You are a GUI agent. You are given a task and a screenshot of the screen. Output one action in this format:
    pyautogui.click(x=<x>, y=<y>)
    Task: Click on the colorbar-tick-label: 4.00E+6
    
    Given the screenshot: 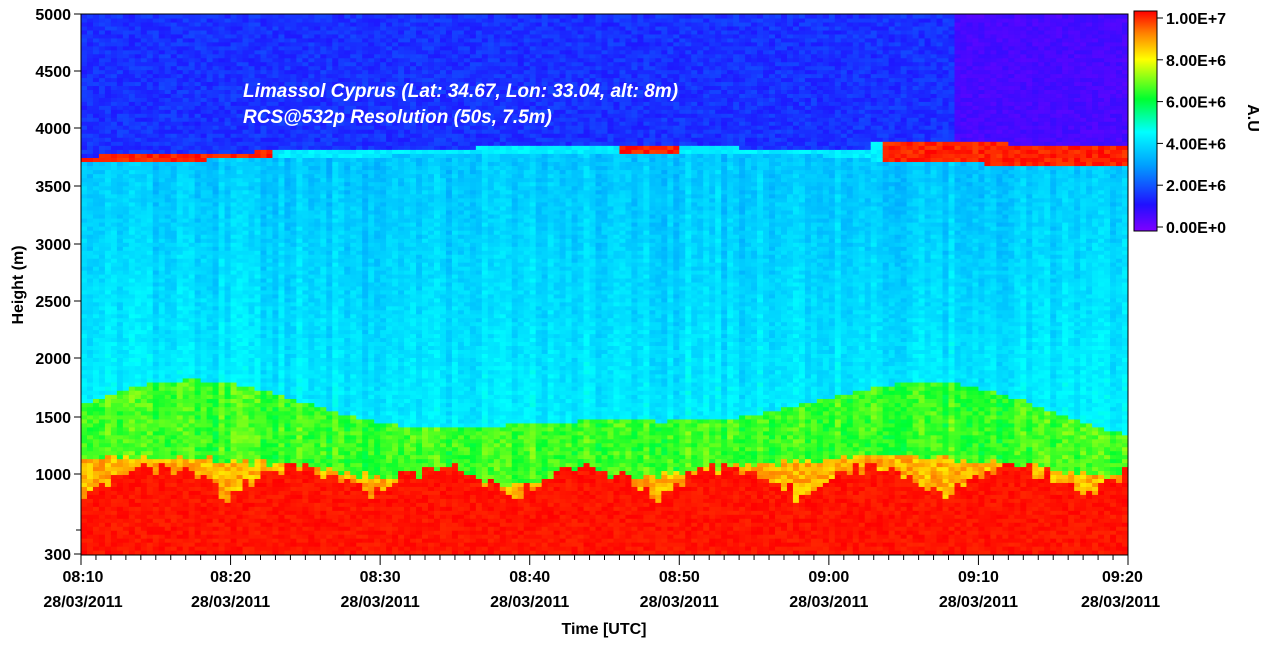 What is the action you would take?
    pyautogui.click(x=1196, y=144)
    